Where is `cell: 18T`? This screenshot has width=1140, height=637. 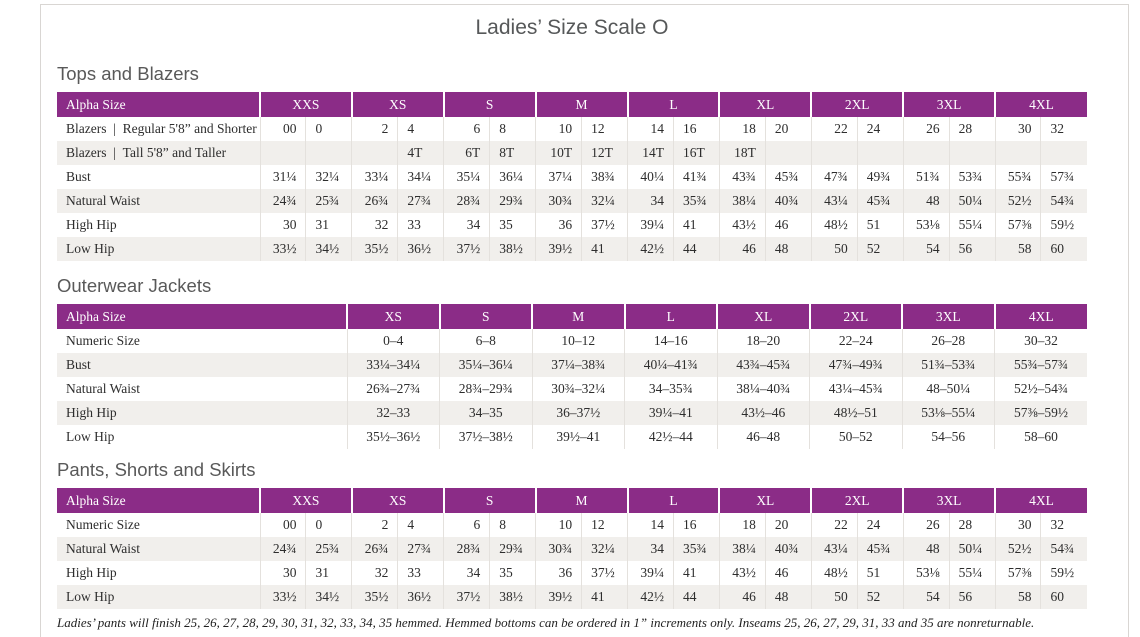
cell: 18T is located at coordinates (742, 153).